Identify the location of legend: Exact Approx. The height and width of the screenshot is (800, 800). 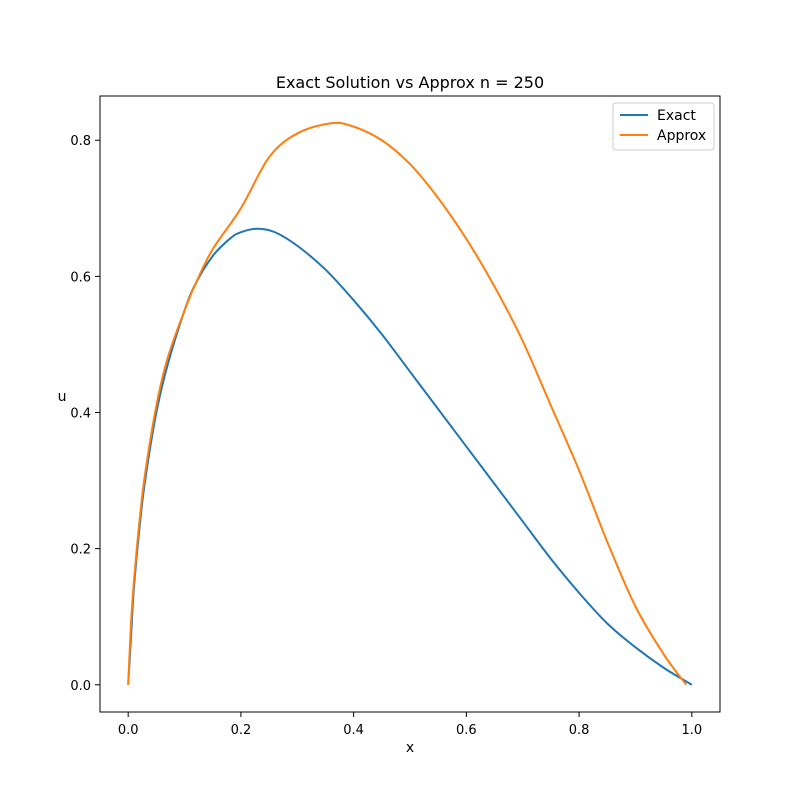
(663, 126).